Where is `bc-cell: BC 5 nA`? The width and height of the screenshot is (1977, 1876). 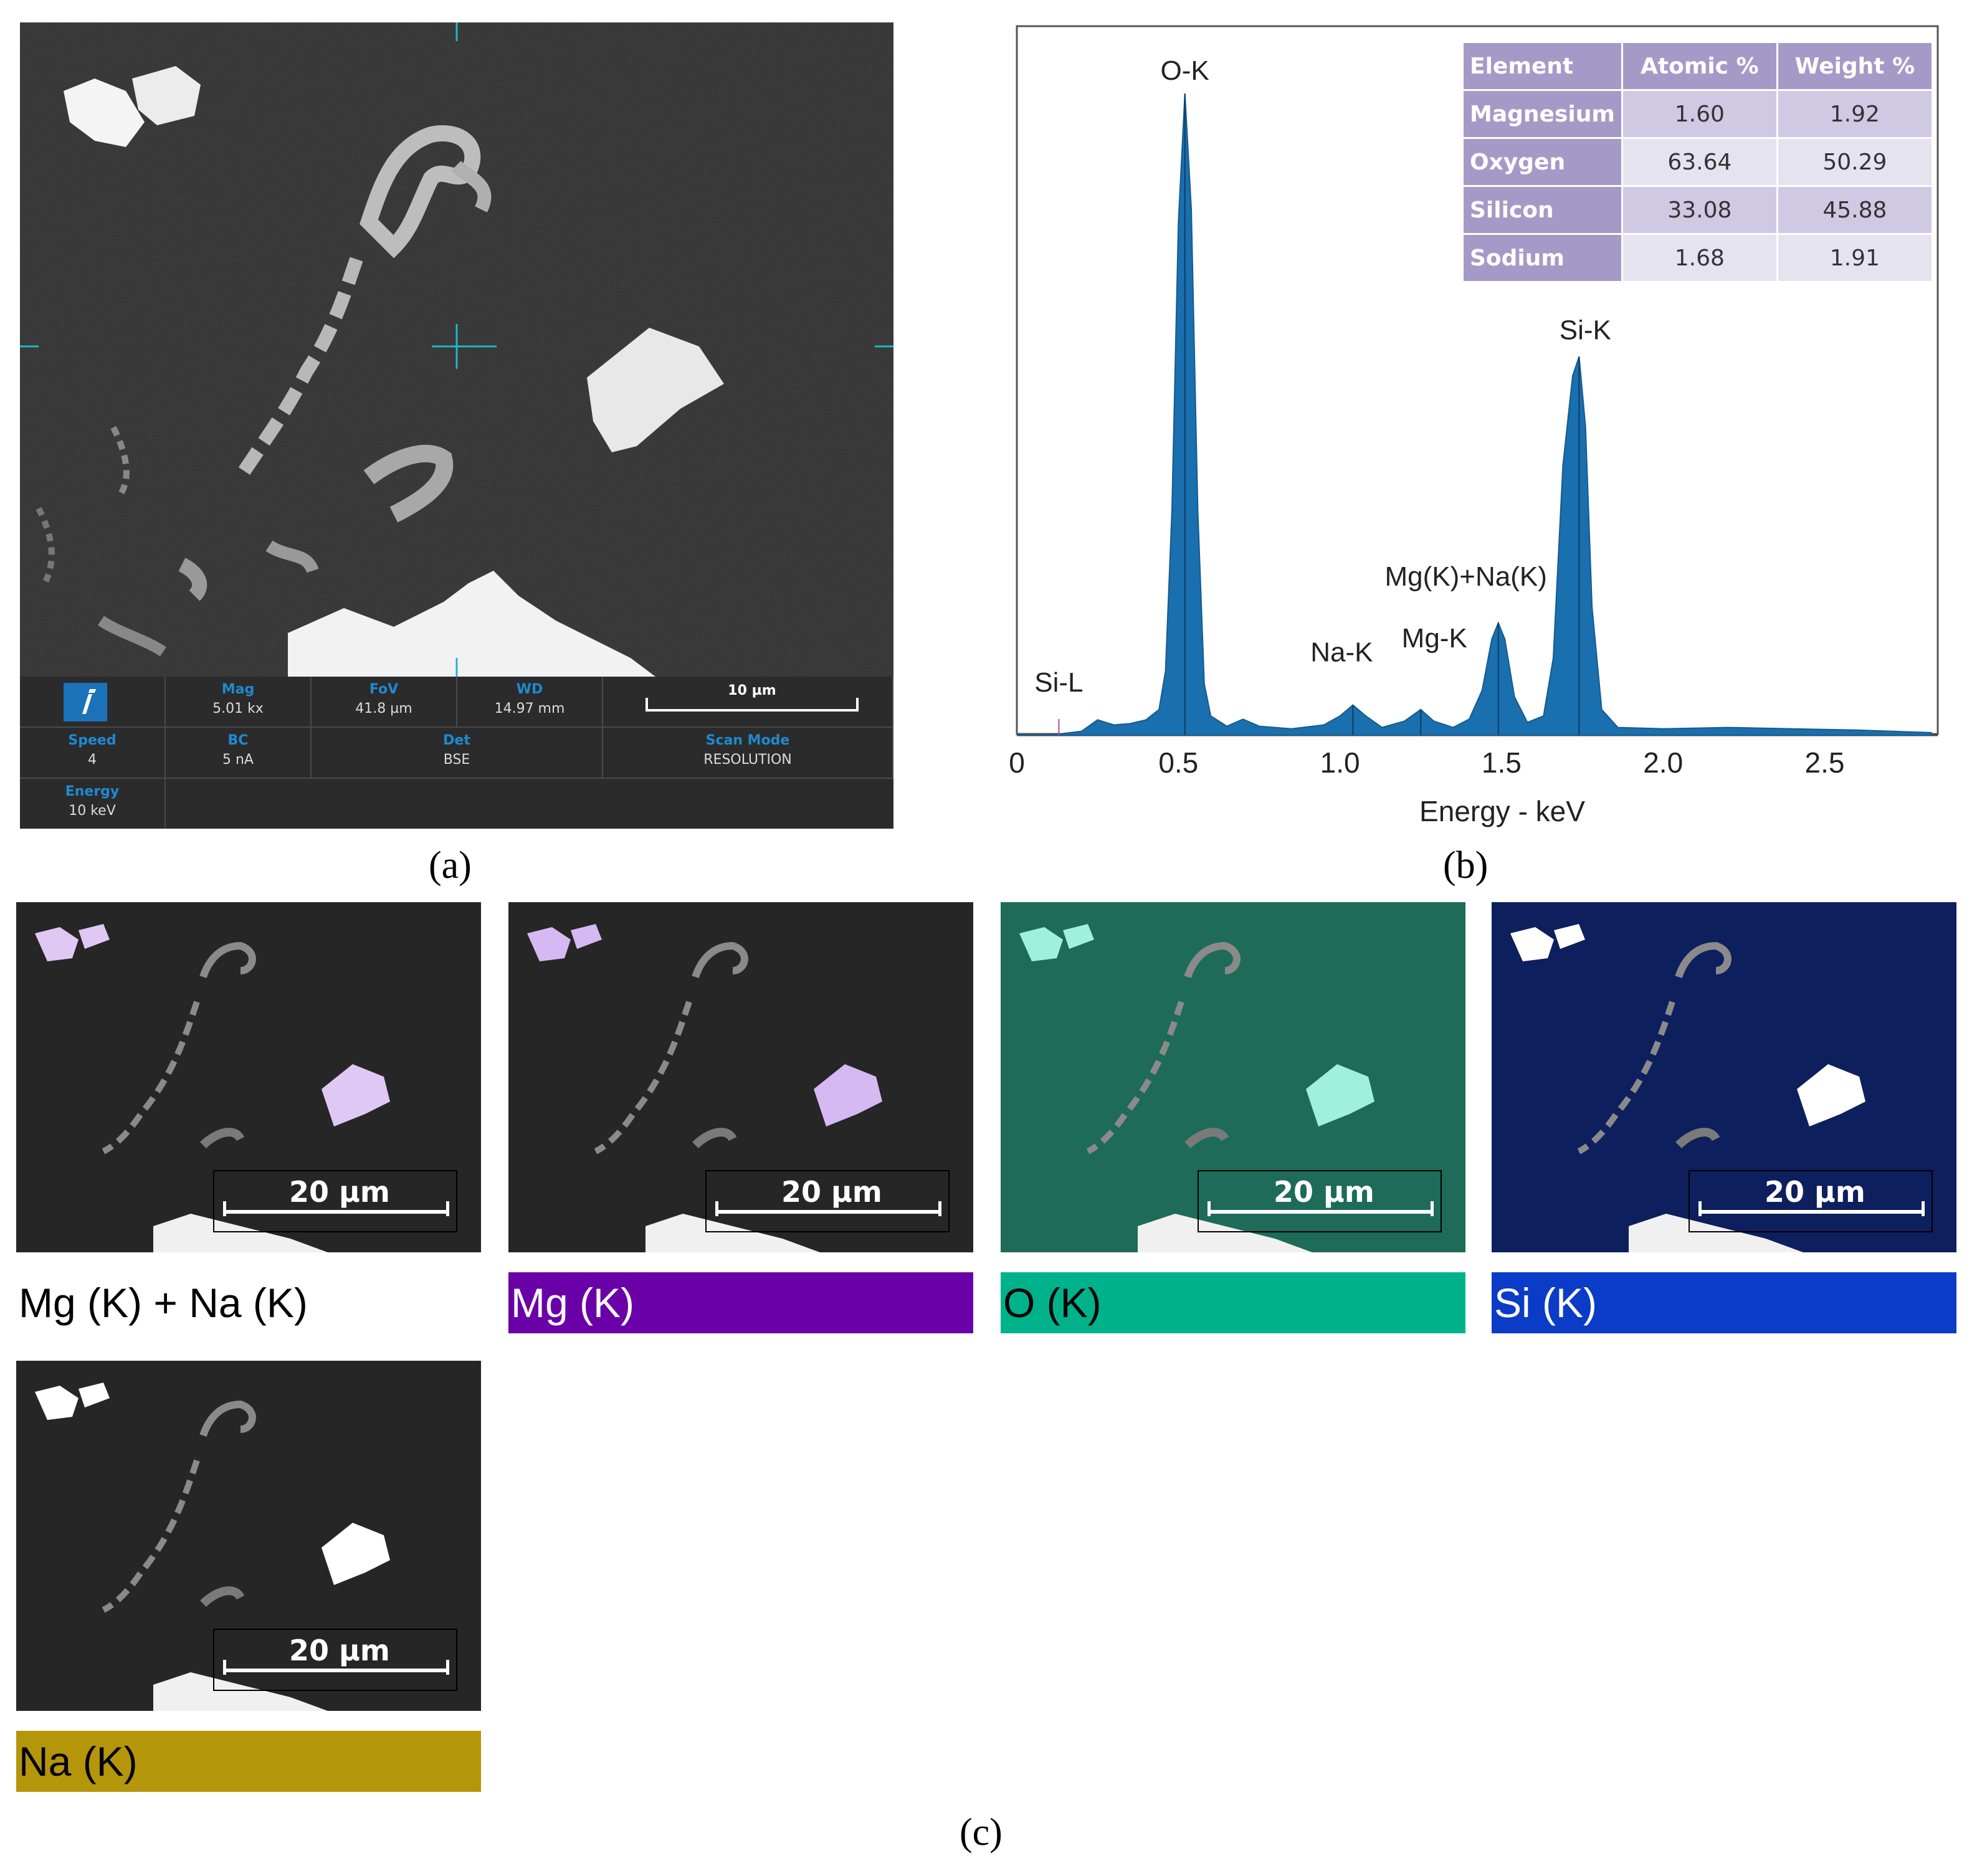 bc-cell: BC 5 nA is located at coordinates (239, 753).